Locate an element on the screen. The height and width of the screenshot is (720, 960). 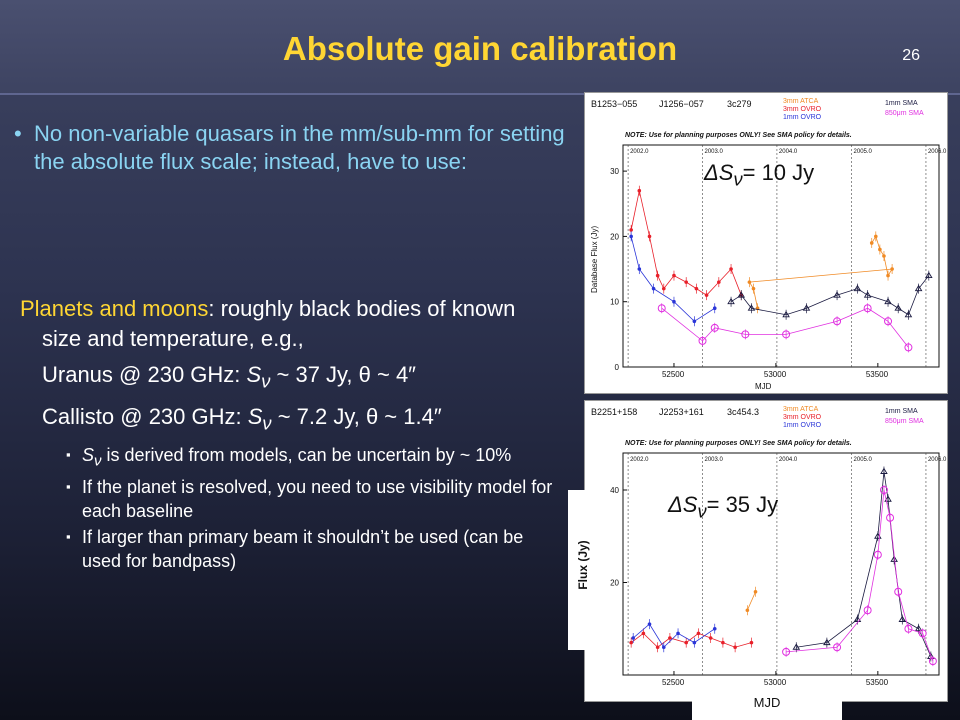
x-axis-label: MJD is located at coordinates (763, 386).